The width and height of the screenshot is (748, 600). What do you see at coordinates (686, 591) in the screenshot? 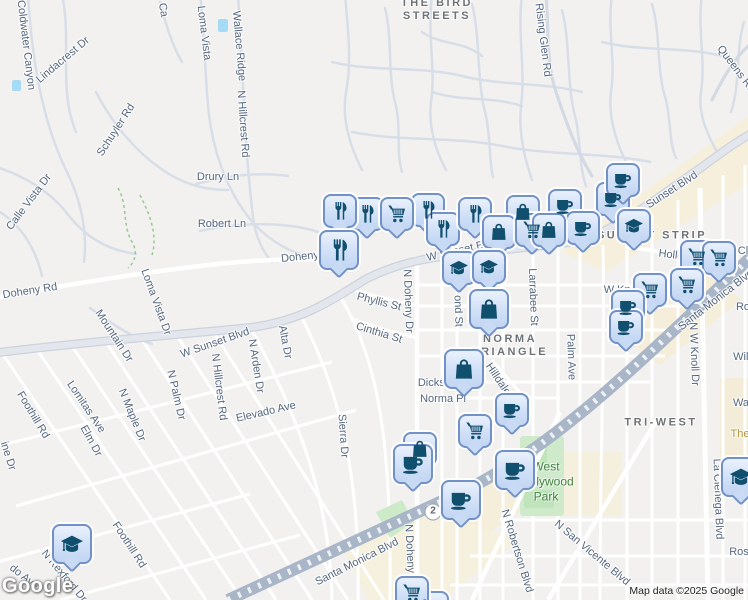
I see `map-attribution: Map data ©2025 Google` at bounding box center [686, 591].